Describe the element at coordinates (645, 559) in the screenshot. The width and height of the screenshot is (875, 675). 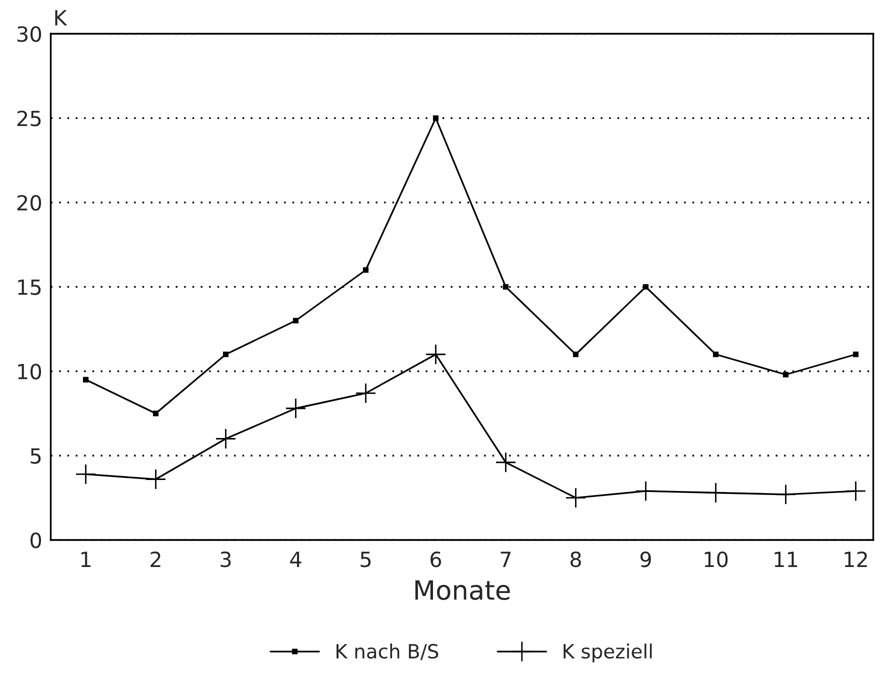
I see `x-tick-label: 9` at that location.